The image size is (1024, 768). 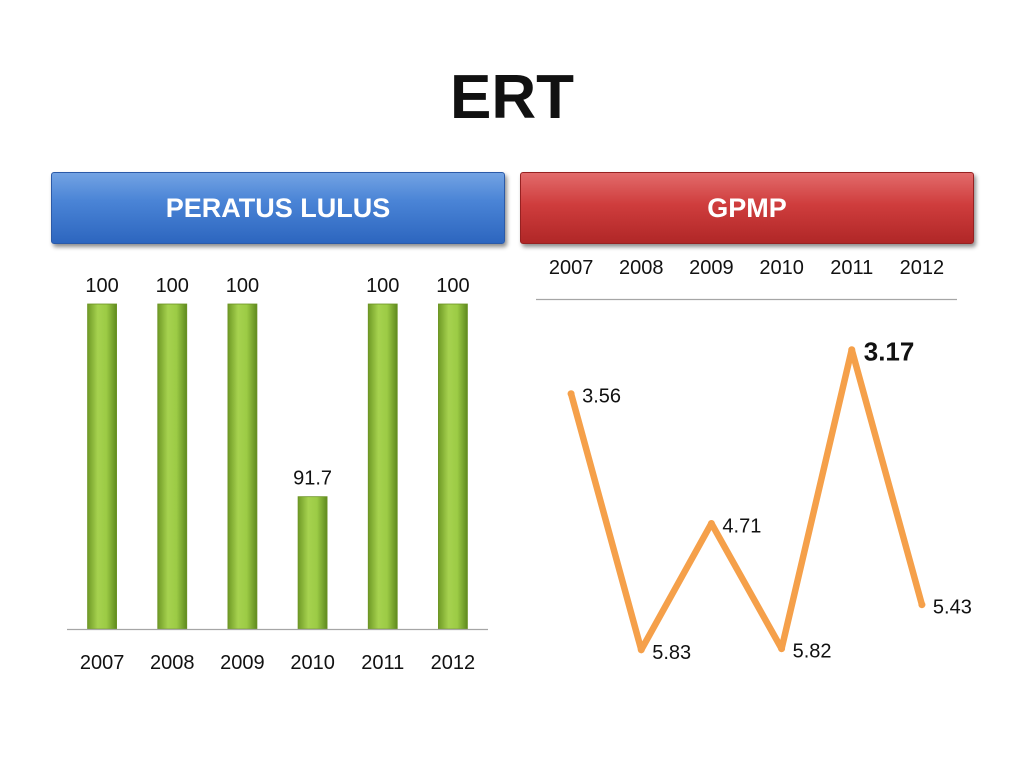 I want to click on bar-x-tick-label: 2007, so click(x=102, y=663).